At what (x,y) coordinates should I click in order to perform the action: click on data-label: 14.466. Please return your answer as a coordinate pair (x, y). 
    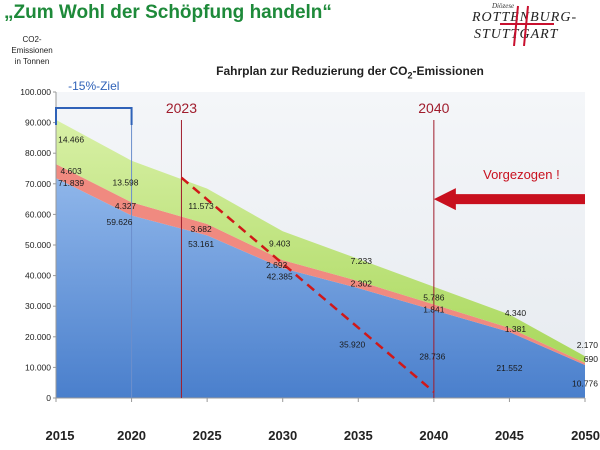
    Looking at the image, I should click on (71, 139).